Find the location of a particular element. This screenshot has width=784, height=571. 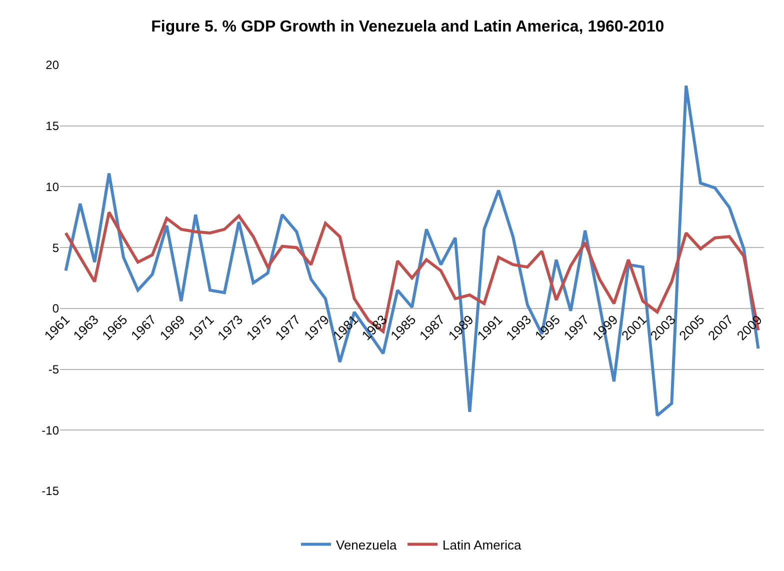

y-tick-label: 20 is located at coordinates (53, 65).